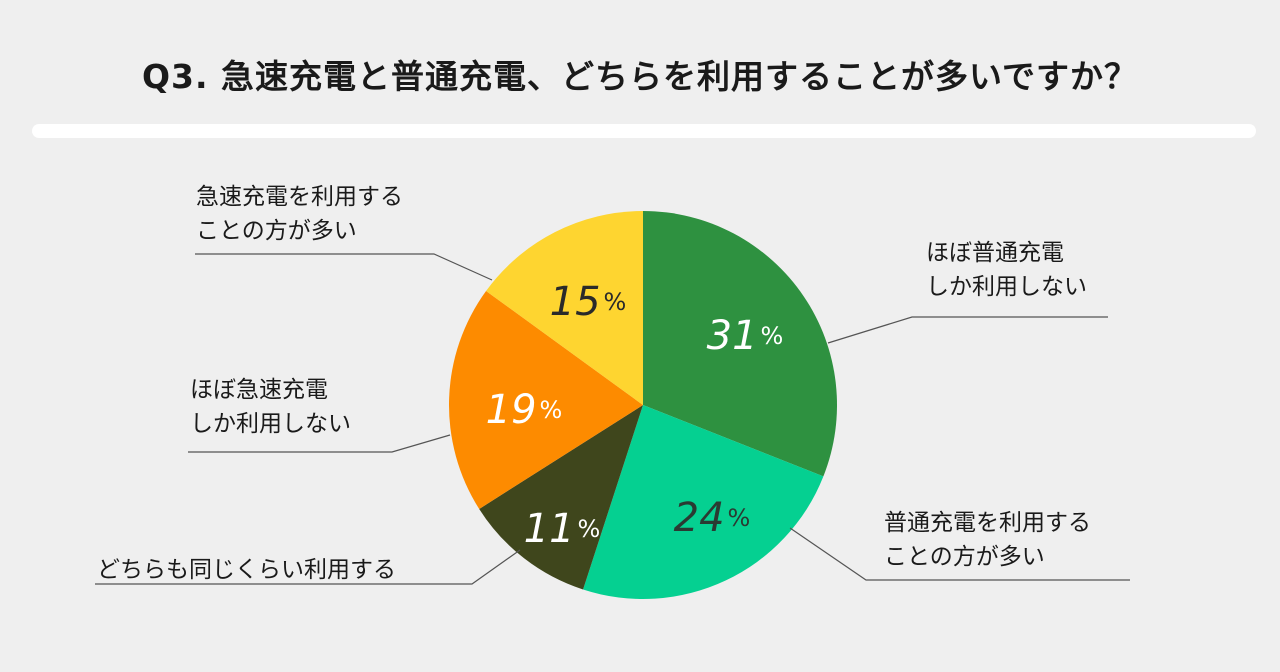 The width and height of the screenshot is (1280, 672). Describe the element at coordinates (299, 214) in the screenshot. I see `category-label: 急速充電を利用することの方が多い` at that location.